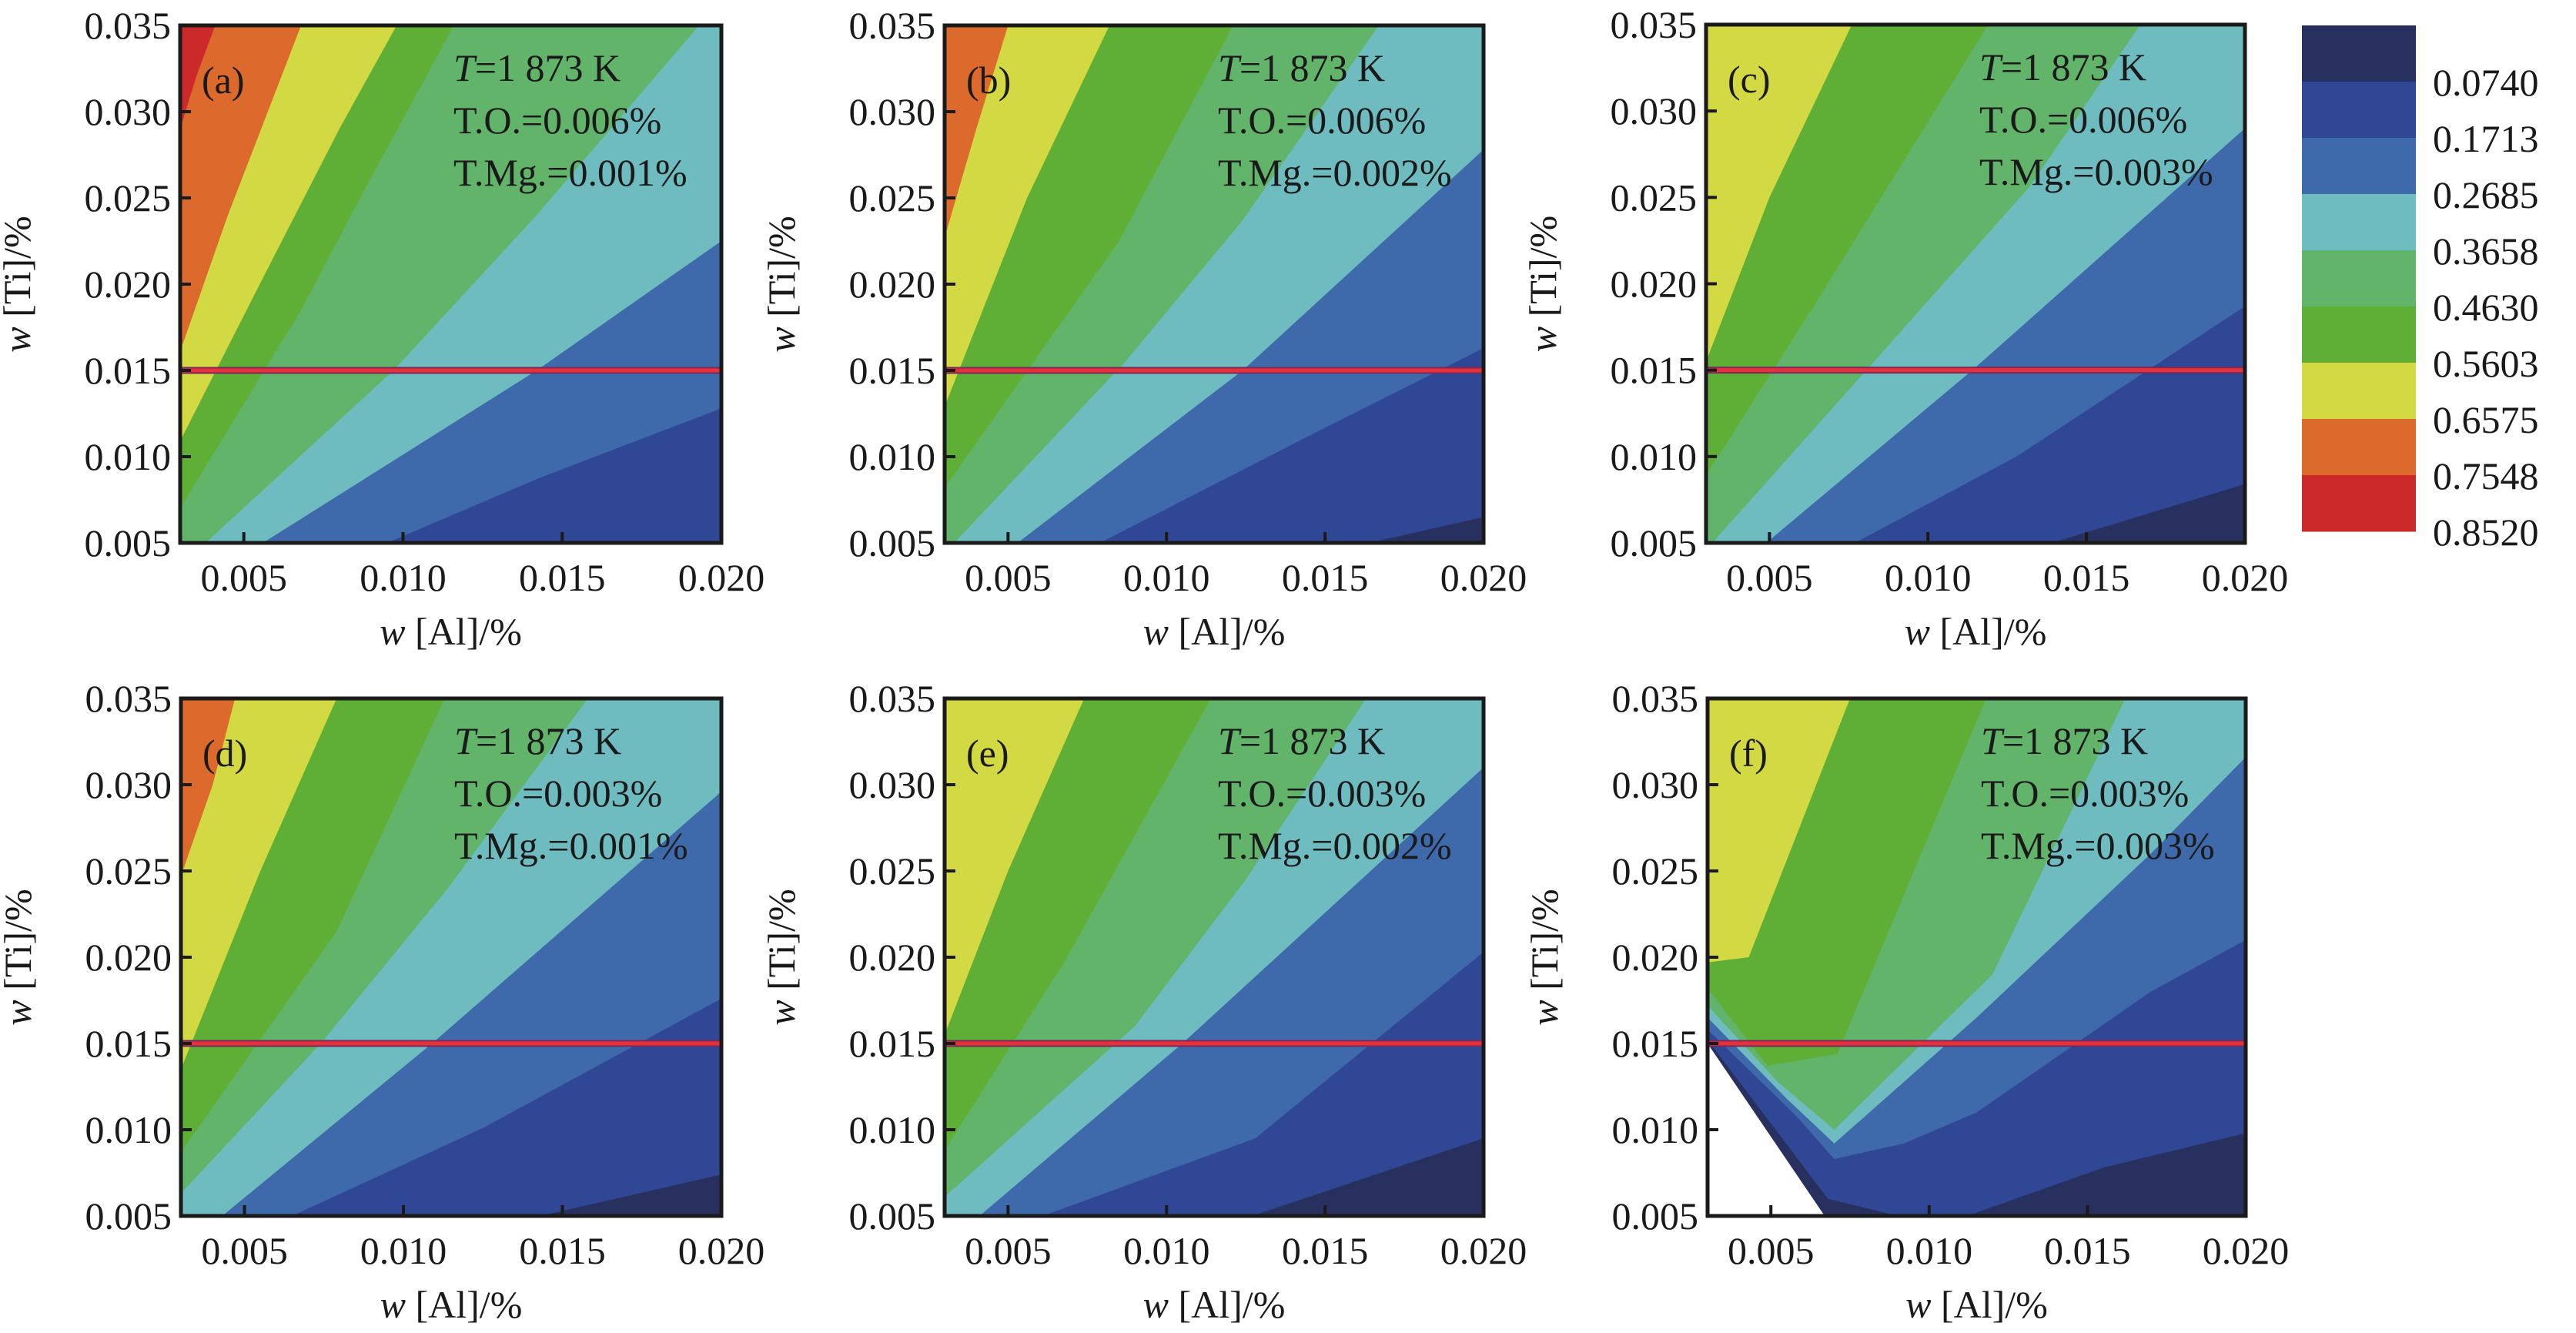 The height and width of the screenshot is (1333, 2576). What do you see at coordinates (988, 753) in the screenshot?
I see `panel-label: (e)` at bounding box center [988, 753].